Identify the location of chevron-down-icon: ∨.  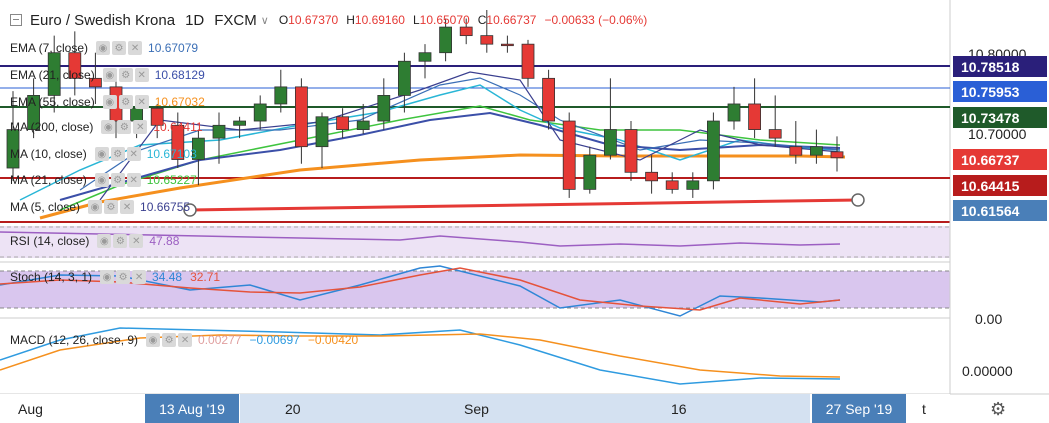
(264, 20).